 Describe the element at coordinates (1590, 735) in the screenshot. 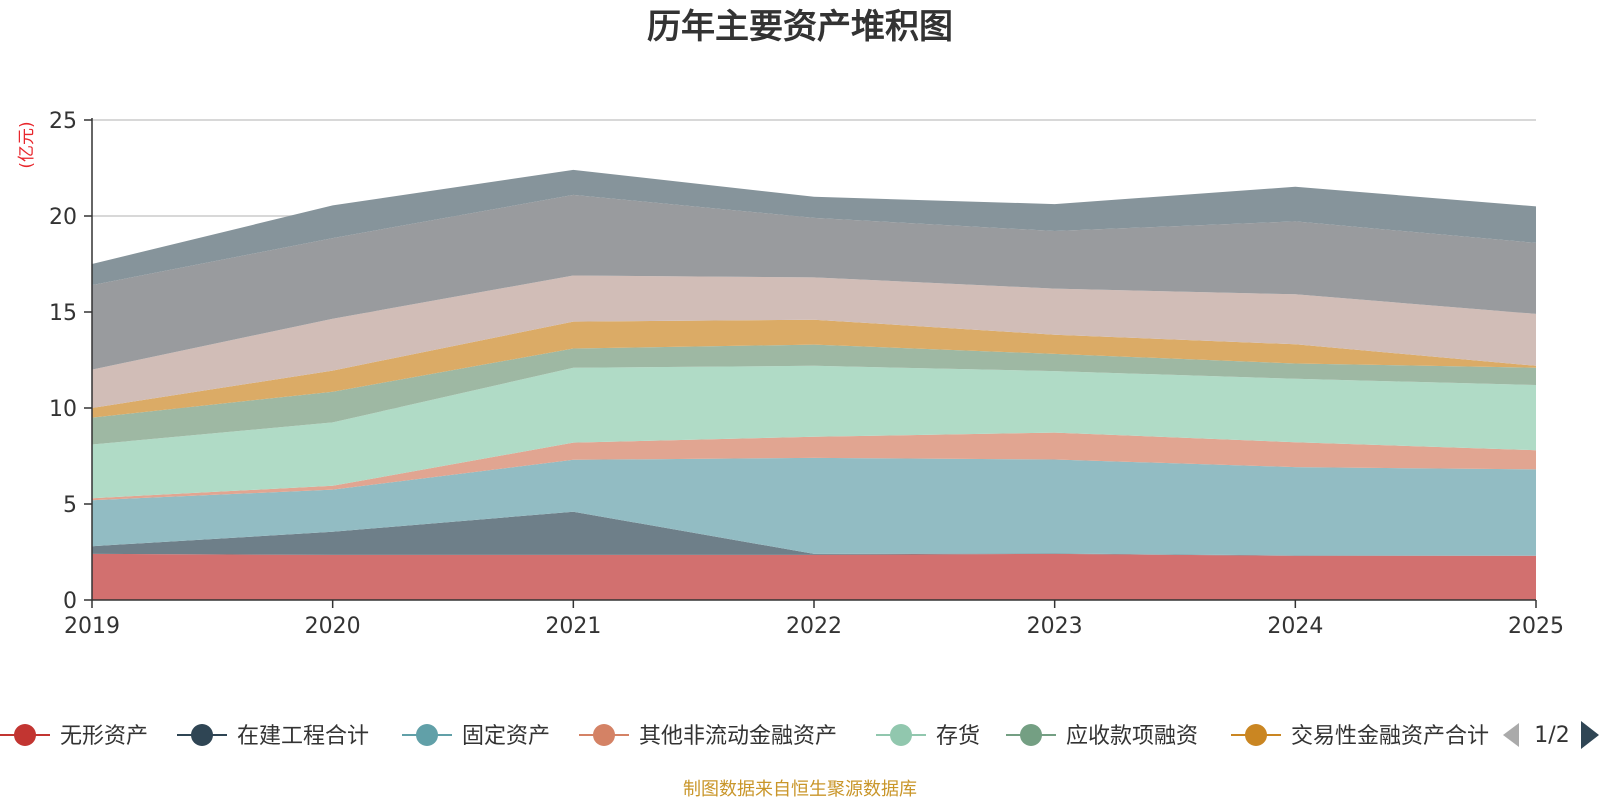

I see `legend-next-page-icon` at that location.